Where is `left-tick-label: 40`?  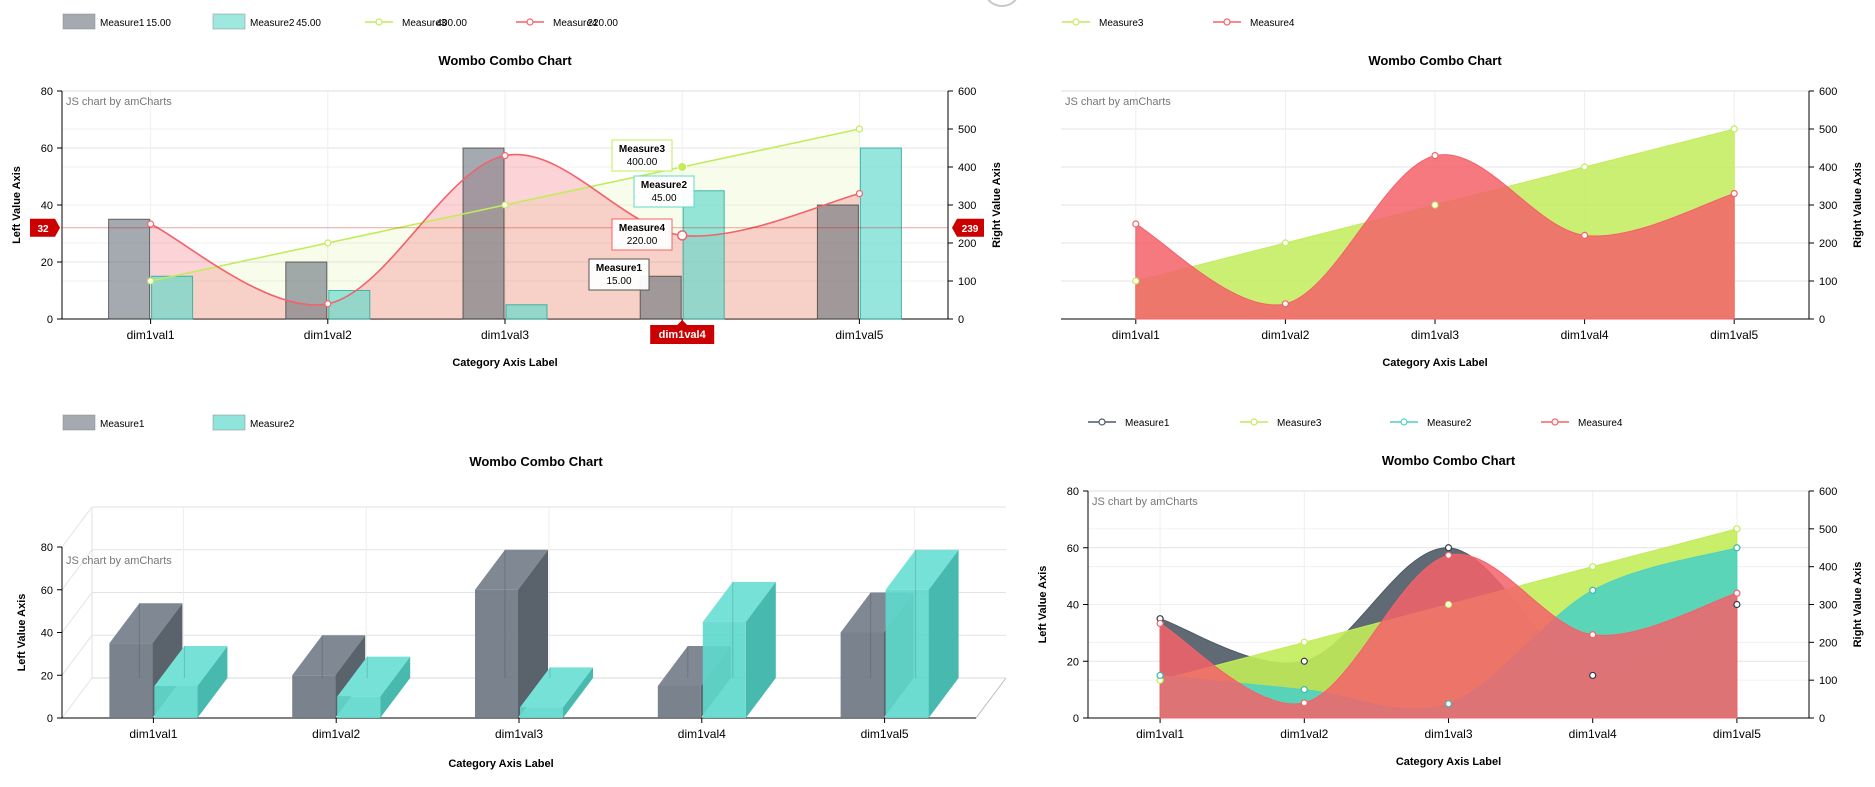 left-tick-label: 40 is located at coordinates (1073, 606).